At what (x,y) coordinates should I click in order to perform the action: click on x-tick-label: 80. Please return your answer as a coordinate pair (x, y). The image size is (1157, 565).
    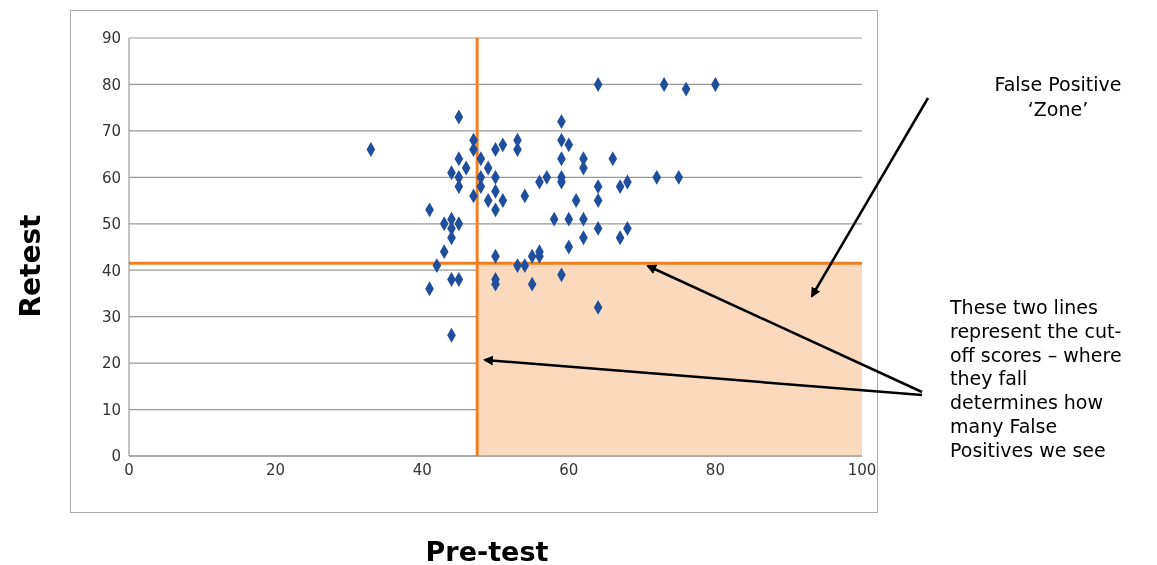
    Looking at the image, I should click on (715, 469).